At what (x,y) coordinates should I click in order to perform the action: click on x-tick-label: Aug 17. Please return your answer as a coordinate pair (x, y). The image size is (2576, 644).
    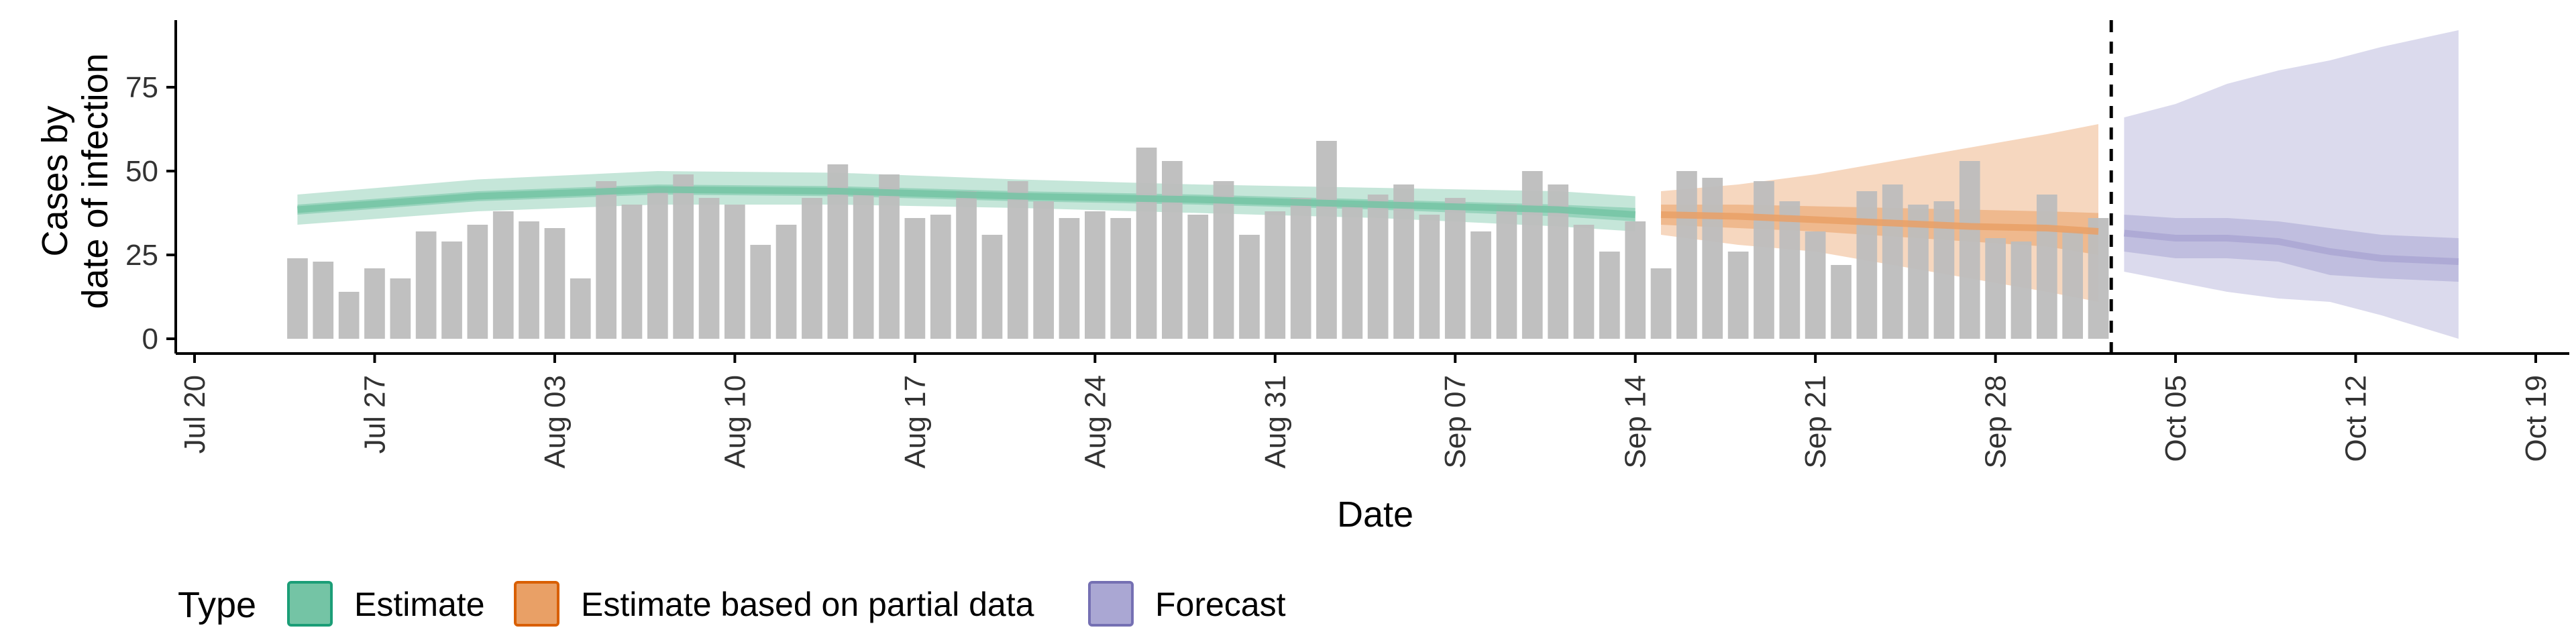
    Looking at the image, I should click on (915, 421).